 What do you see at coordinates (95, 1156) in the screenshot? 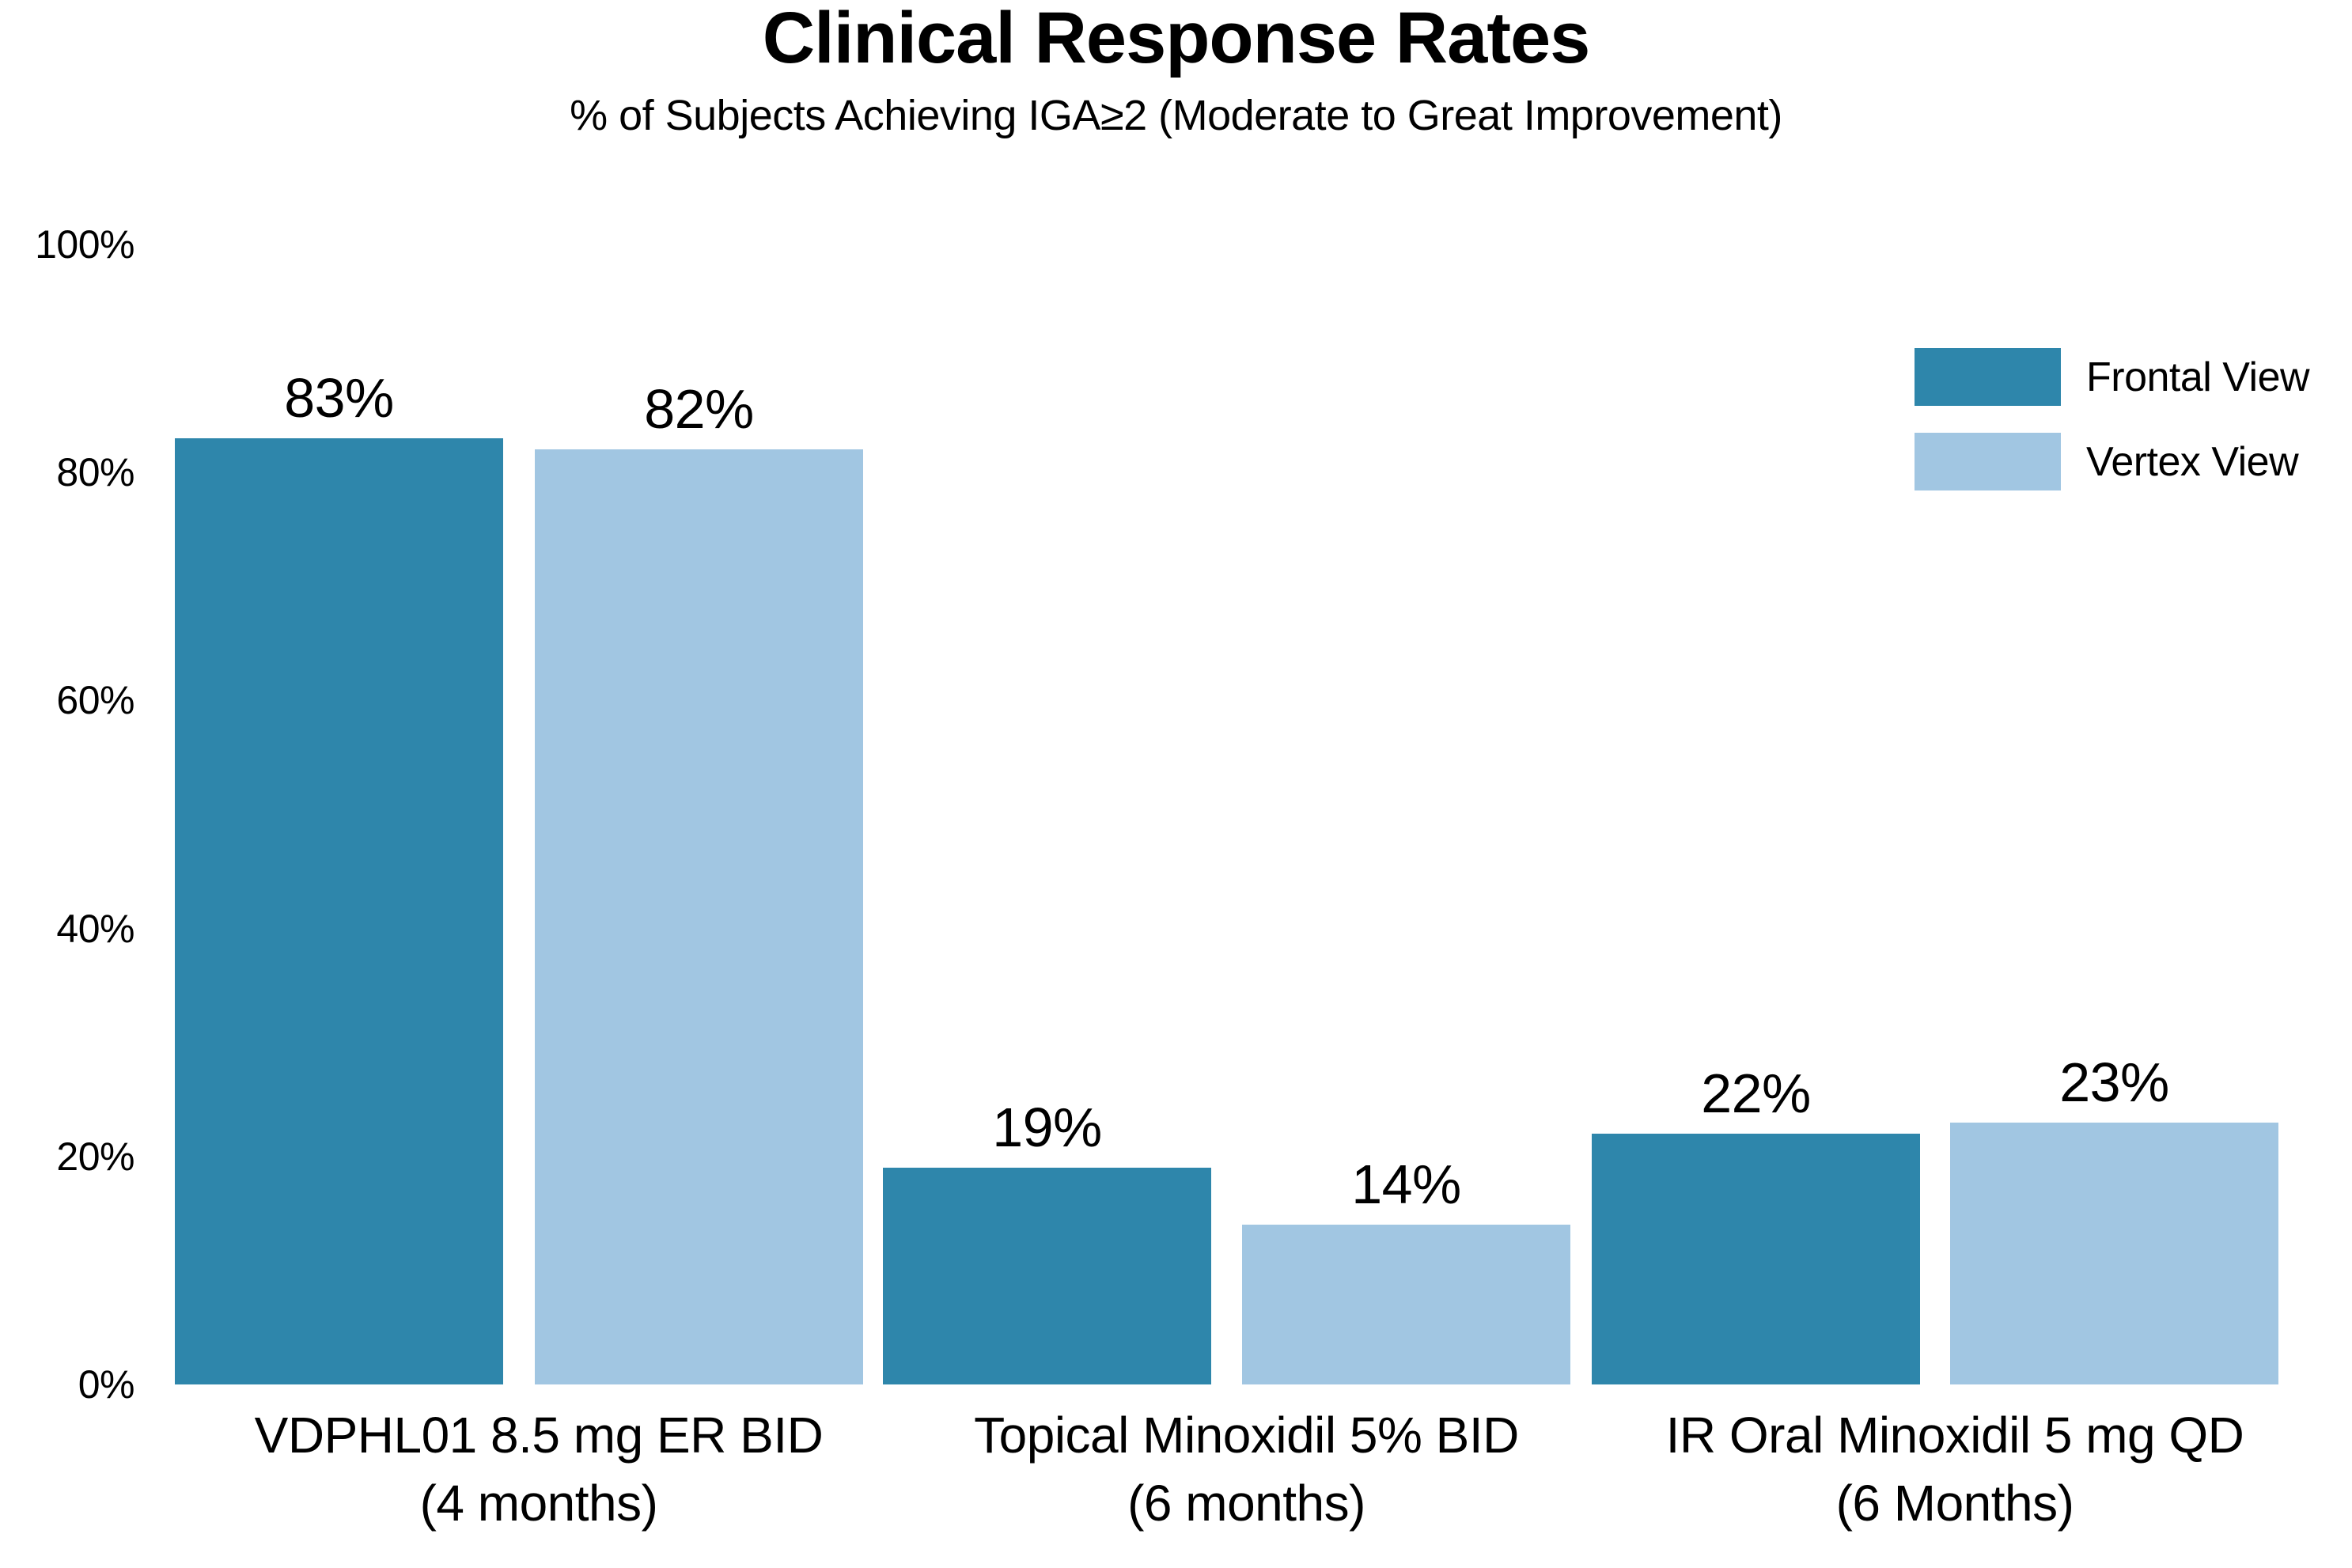
I see `y-axis-tick-20%: 20%` at bounding box center [95, 1156].